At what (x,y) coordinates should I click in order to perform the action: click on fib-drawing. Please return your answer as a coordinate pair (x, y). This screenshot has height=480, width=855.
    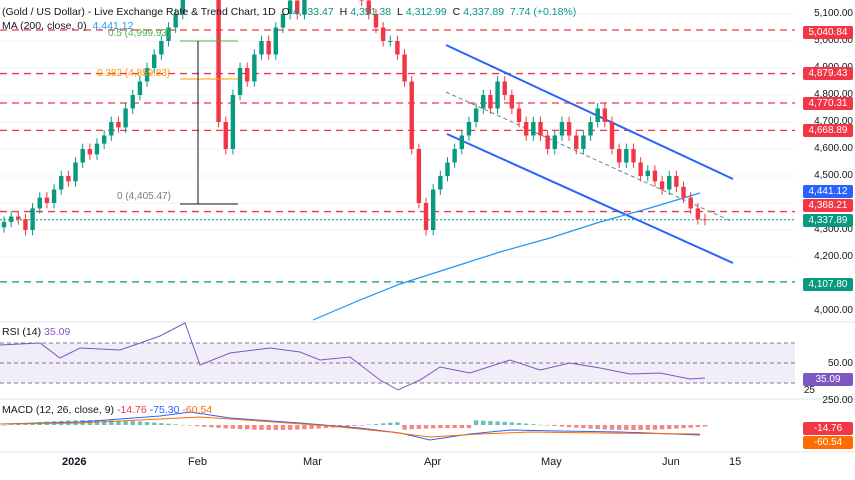
    Looking at the image, I should click on (209, 122).